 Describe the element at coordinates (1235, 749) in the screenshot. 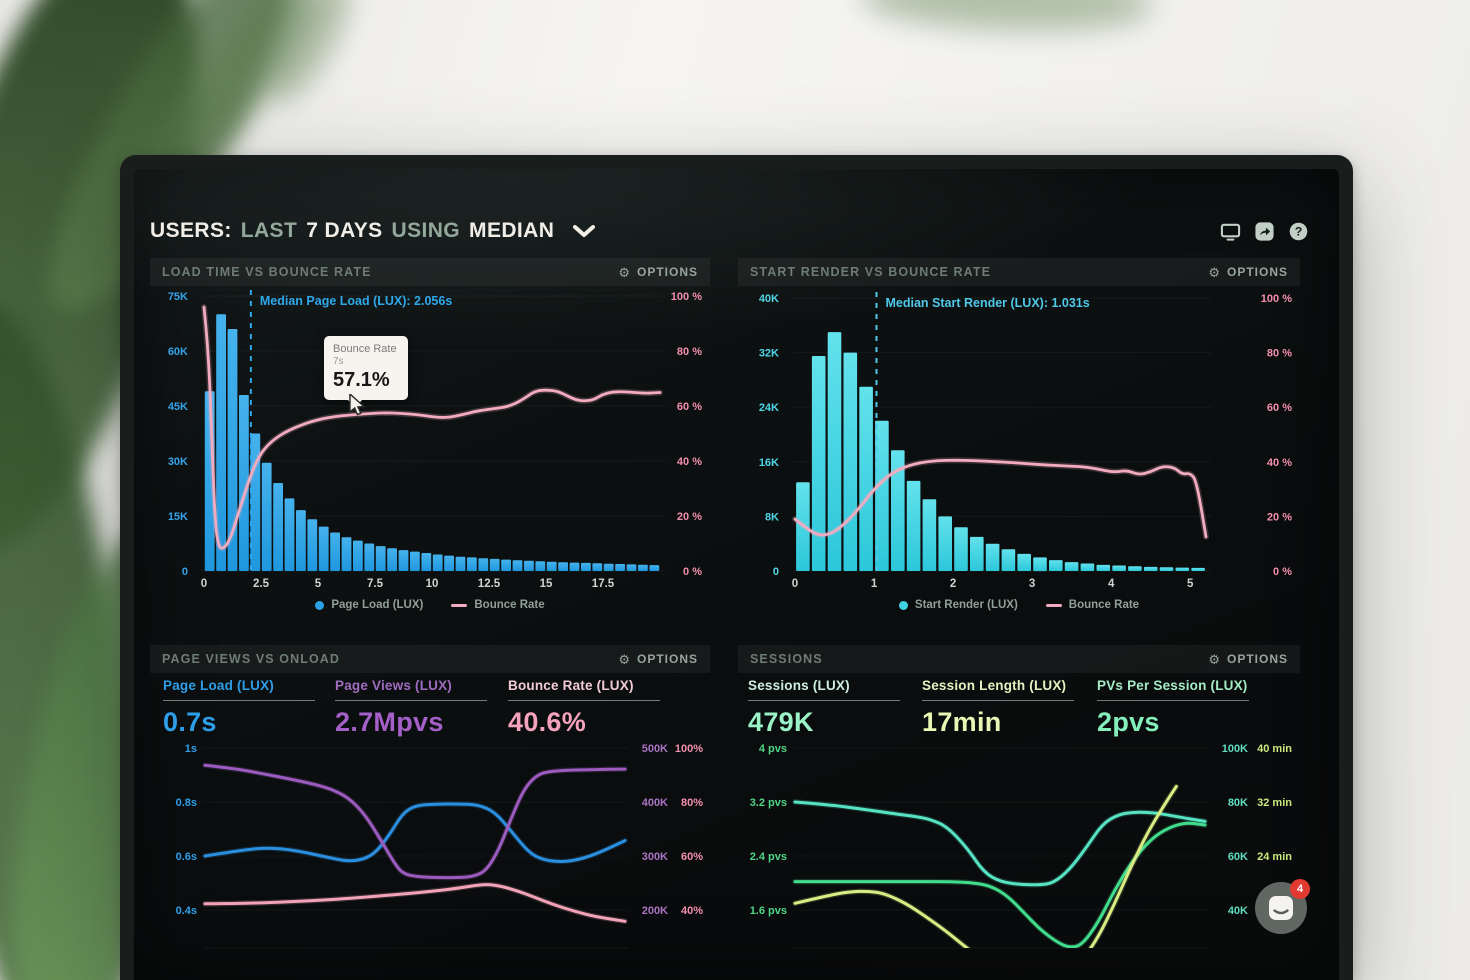

I see `y2-axis-tick: 100K` at that location.